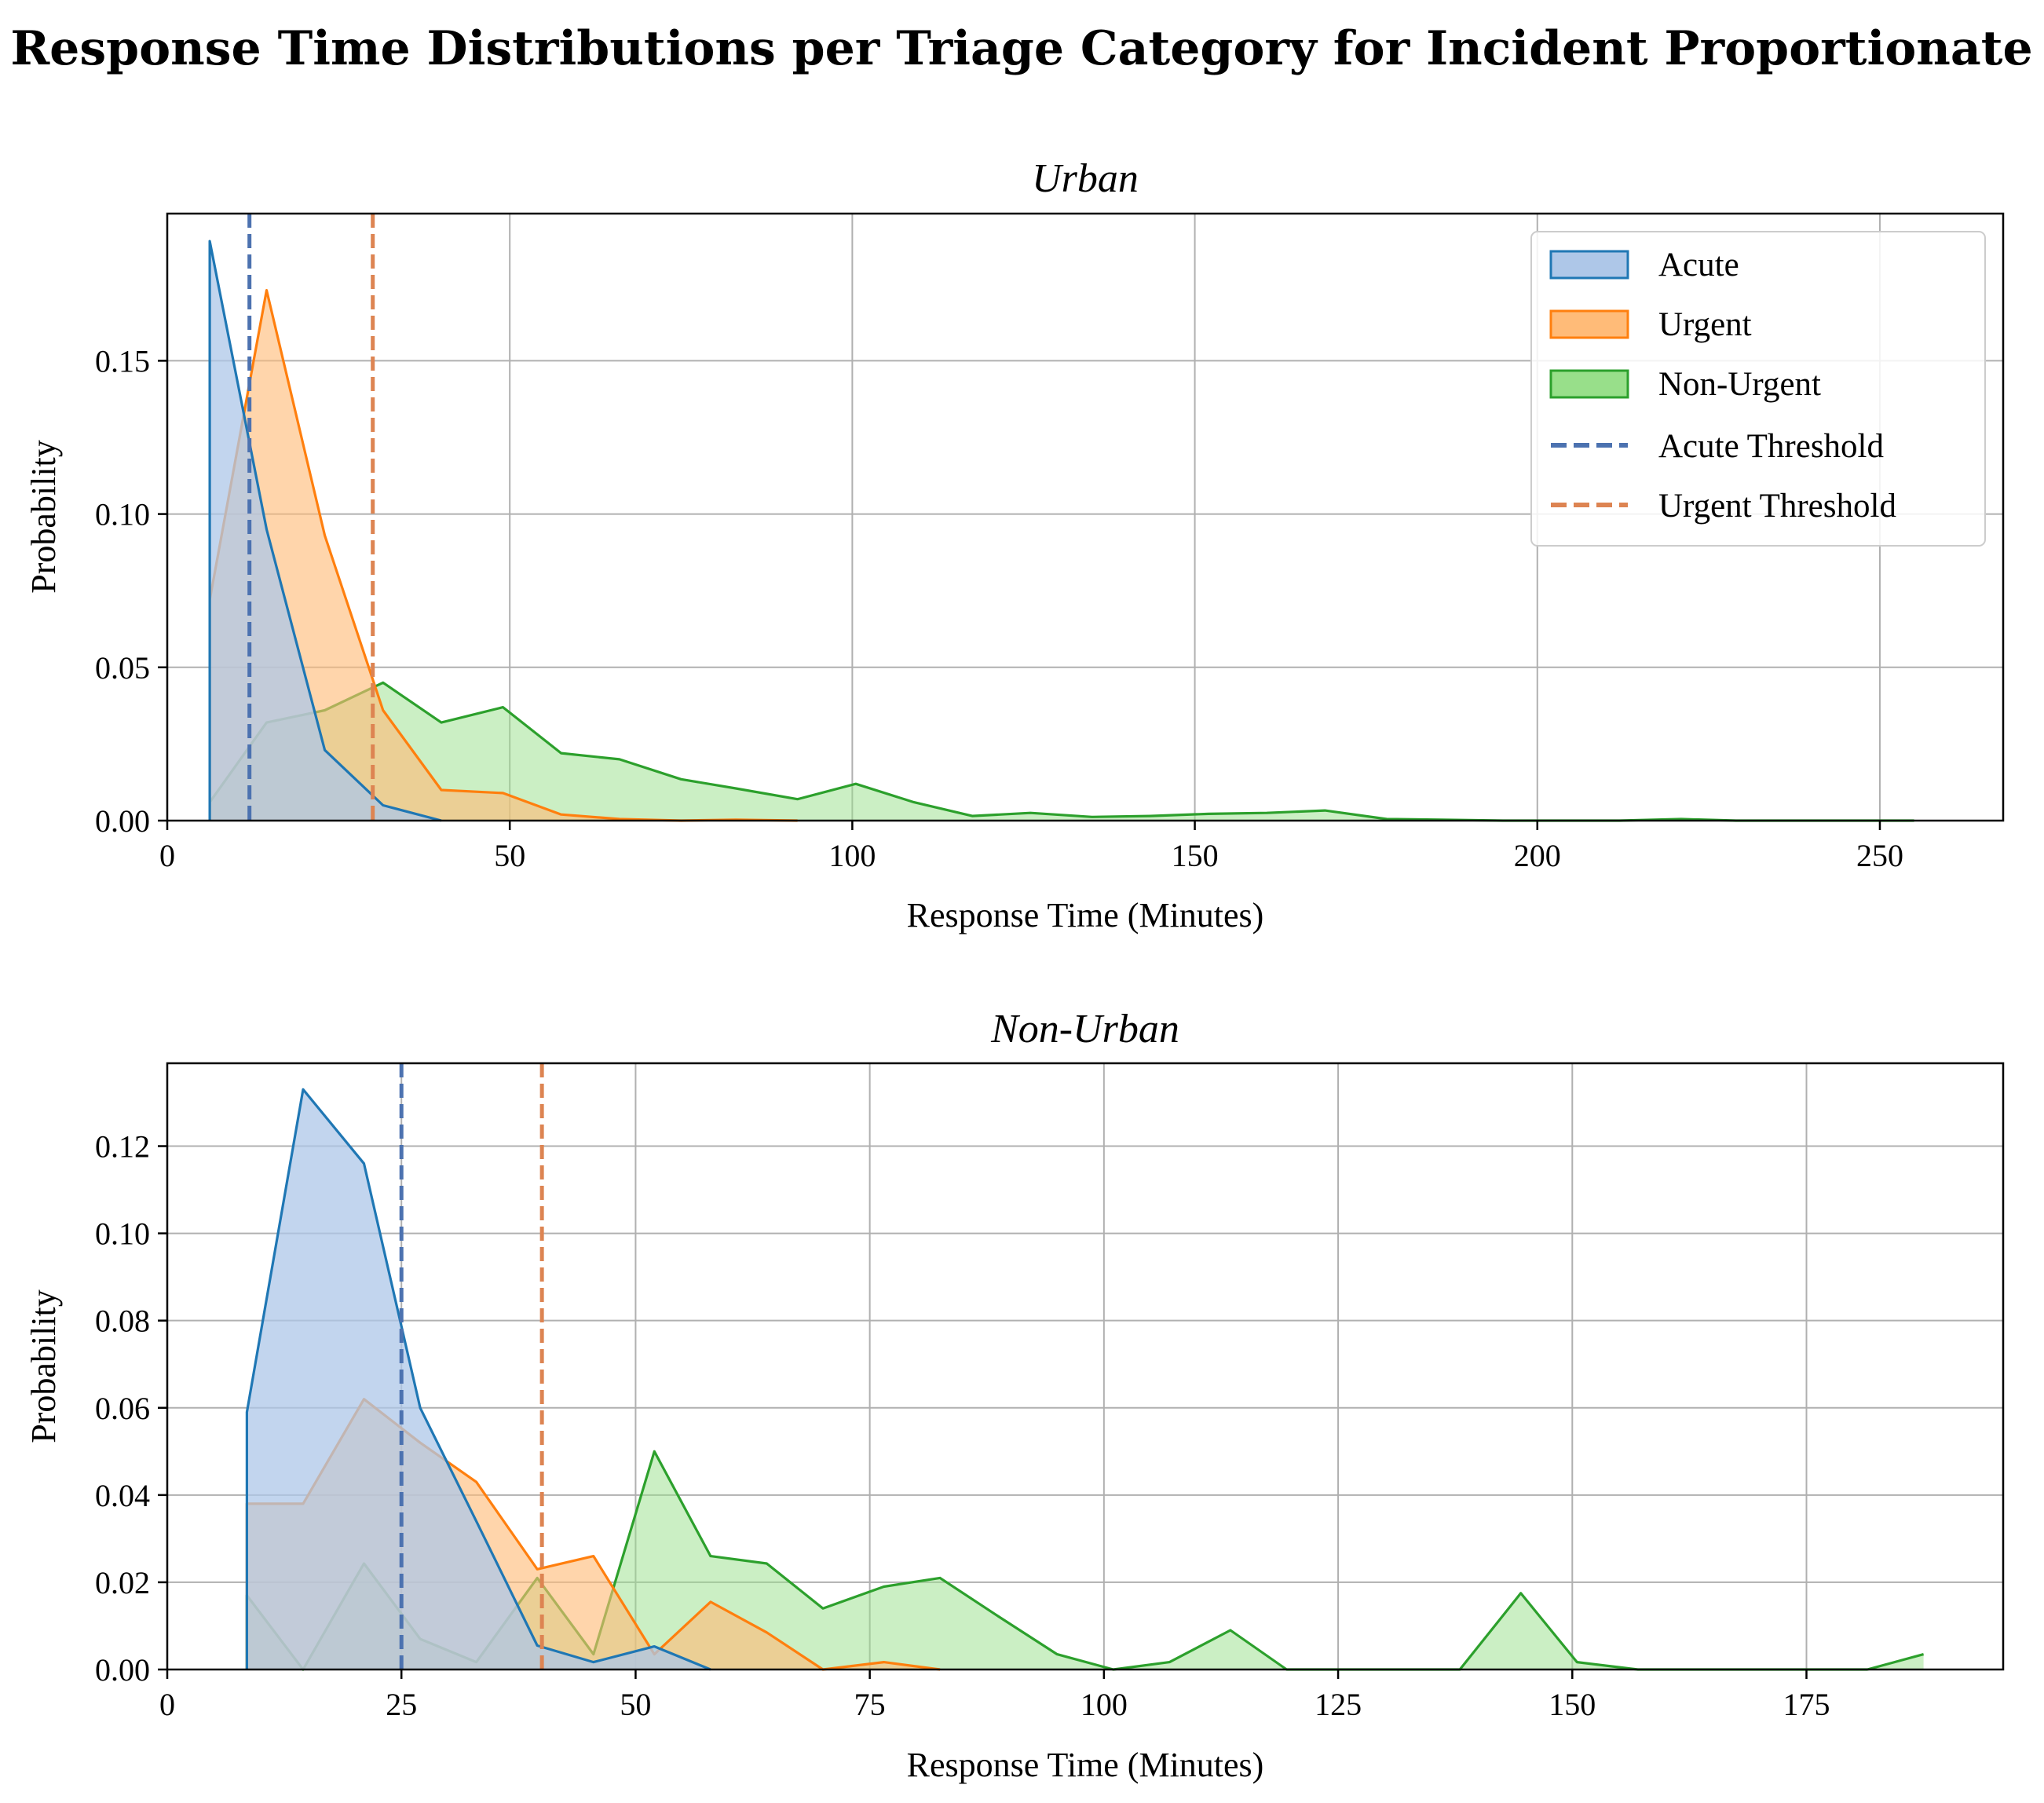 Image resolution: width=2044 pixels, height=1803 pixels. I want to click on non-urban-y-tick-label: 0.00, so click(123, 1670).